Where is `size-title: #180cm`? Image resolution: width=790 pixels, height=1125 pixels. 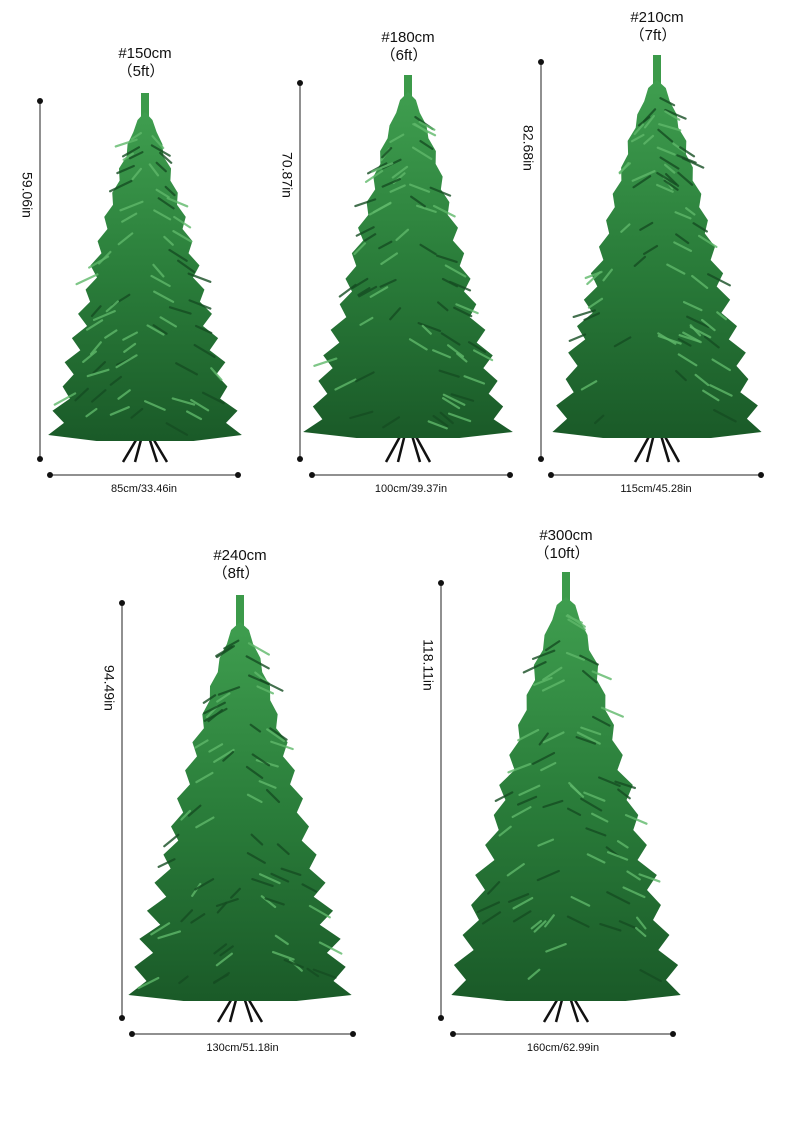 size-title: #180cm is located at coordinates (407, 37).